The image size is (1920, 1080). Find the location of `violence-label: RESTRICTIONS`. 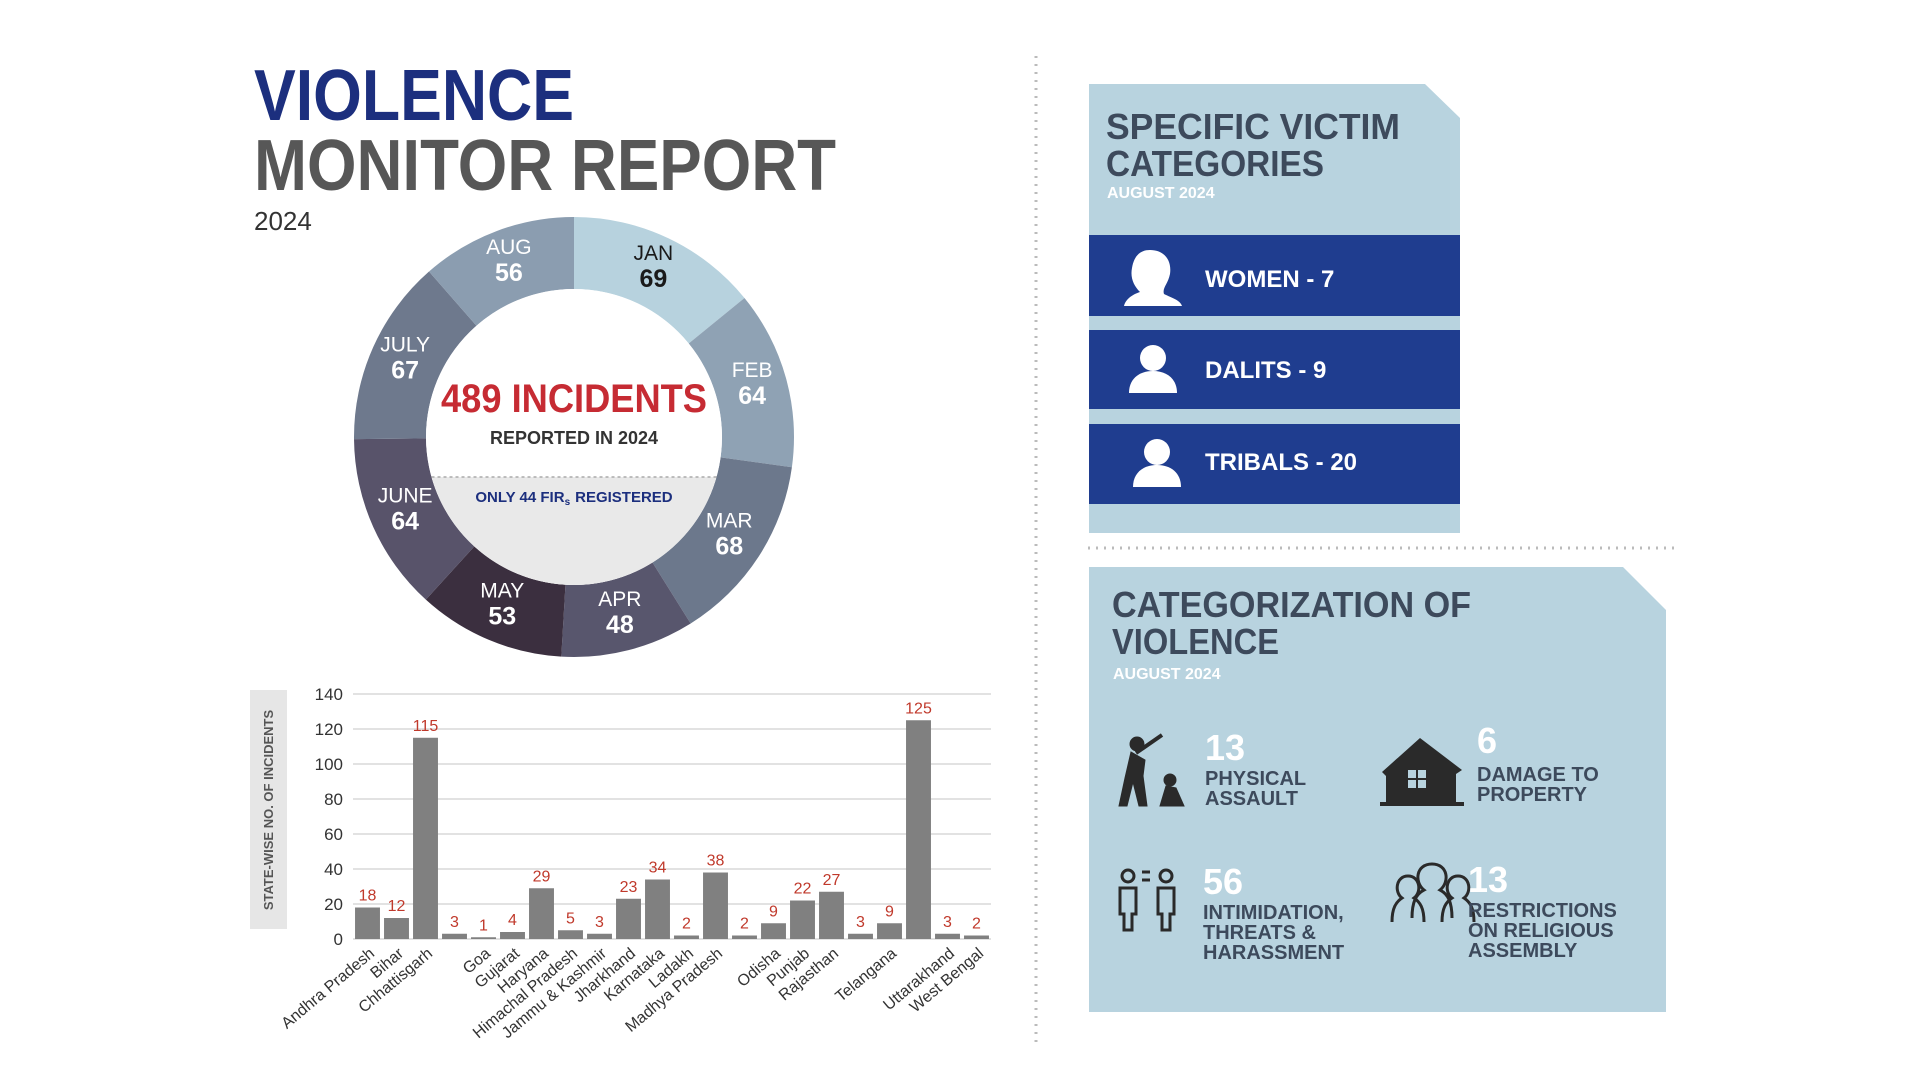

violence-label: RESTRICTIONS is located at coordinates (1542, 911).